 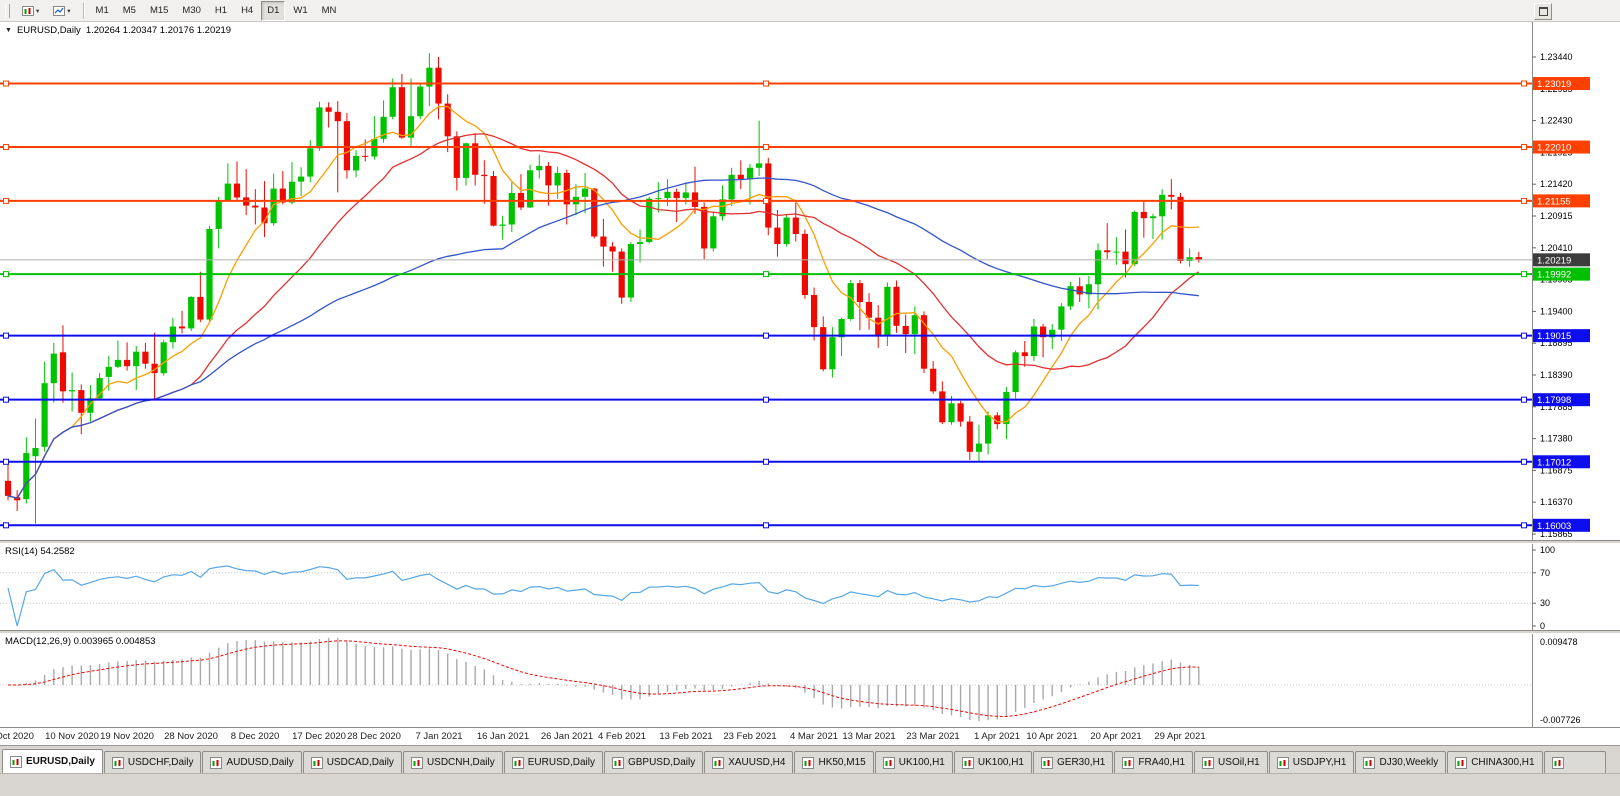 I want to click on svg-text: 1.21155, so click(x=1554, y=201).